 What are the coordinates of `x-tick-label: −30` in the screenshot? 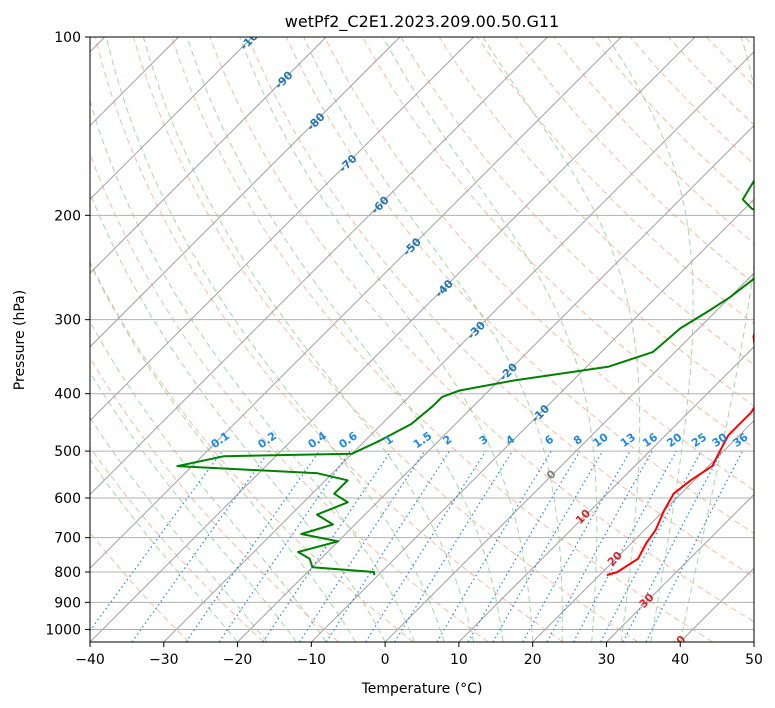 It's located at (164, 660).